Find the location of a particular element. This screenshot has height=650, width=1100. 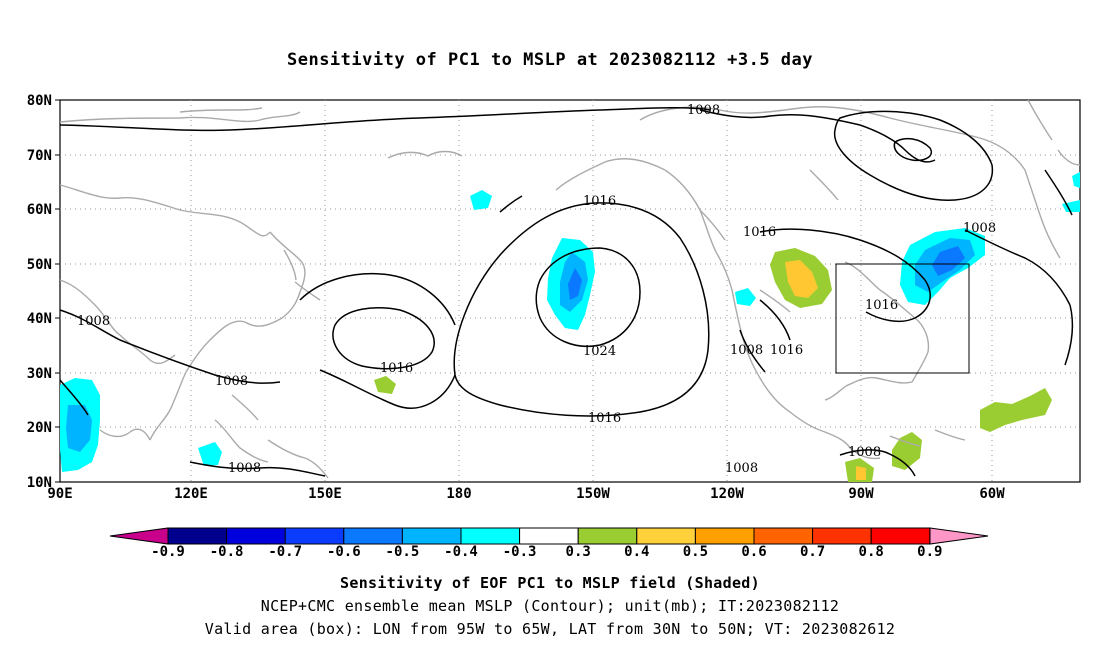

lon-label: 120E is located at coordinates (191, 494).